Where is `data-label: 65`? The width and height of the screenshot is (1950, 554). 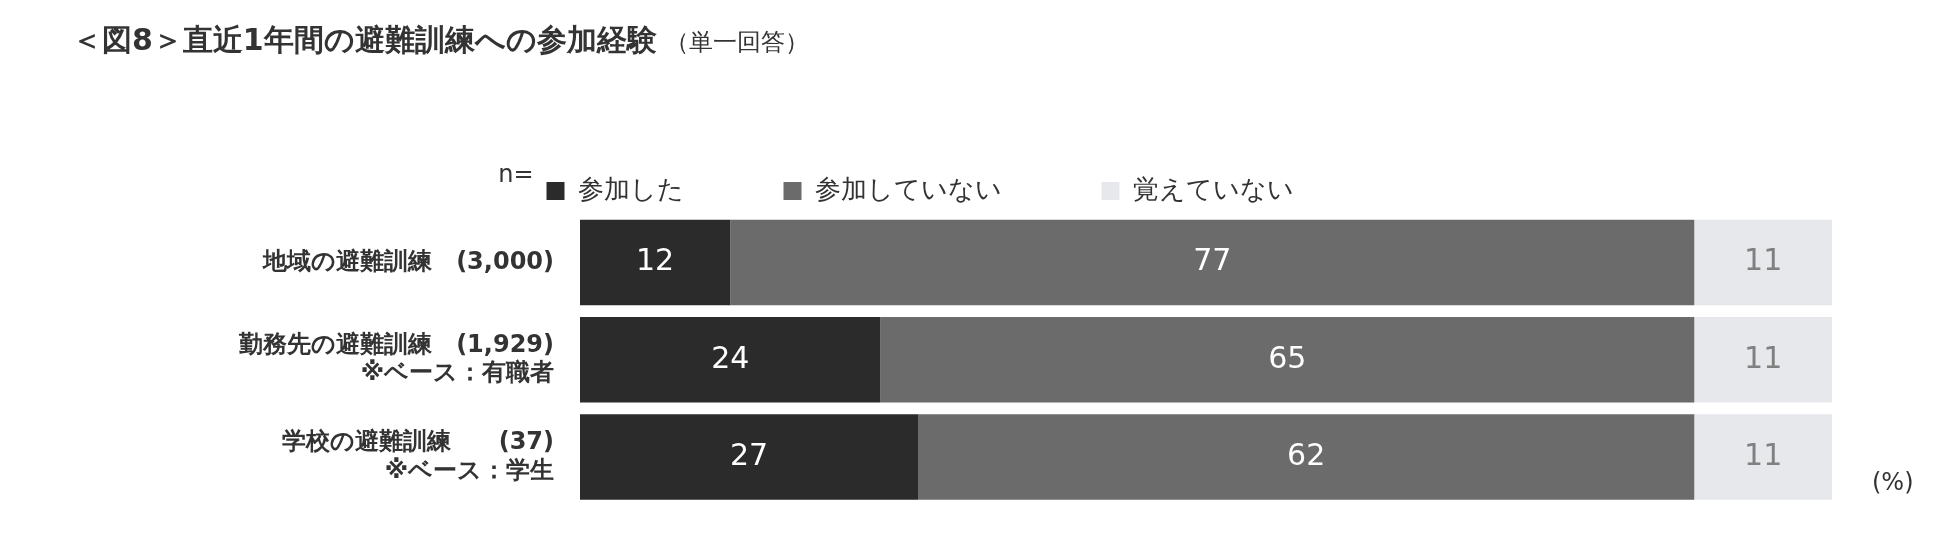
data-label: 65 is located at coordinates (1287, 357).